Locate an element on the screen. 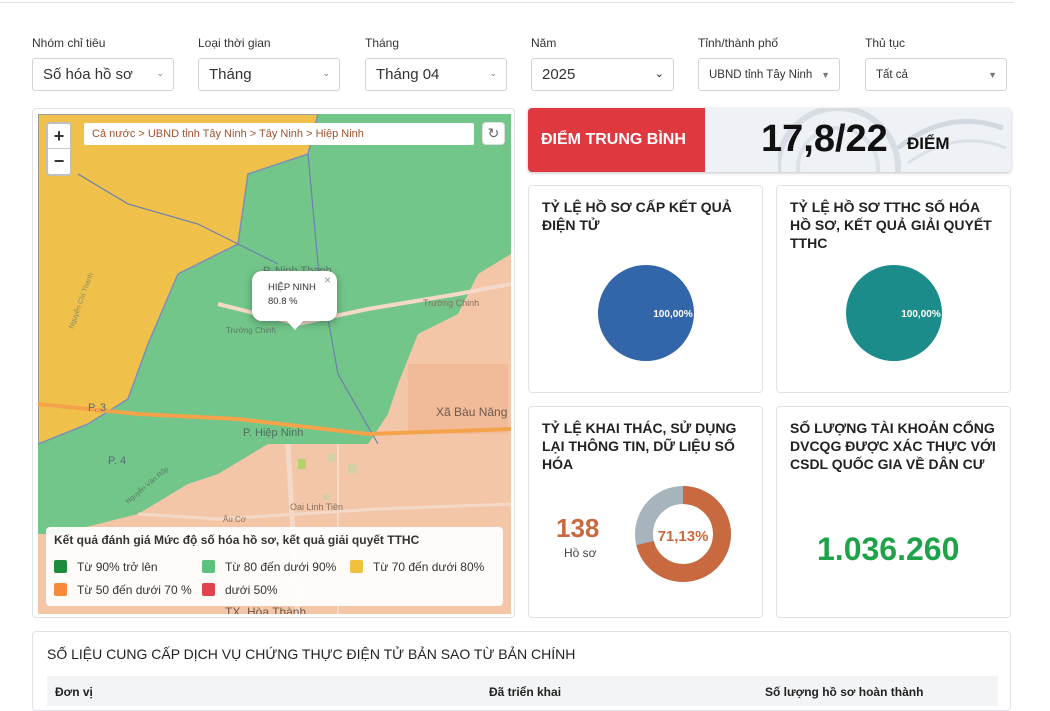  map-place-label: Oai Linh Tiên is located at coordinates (316, 507).